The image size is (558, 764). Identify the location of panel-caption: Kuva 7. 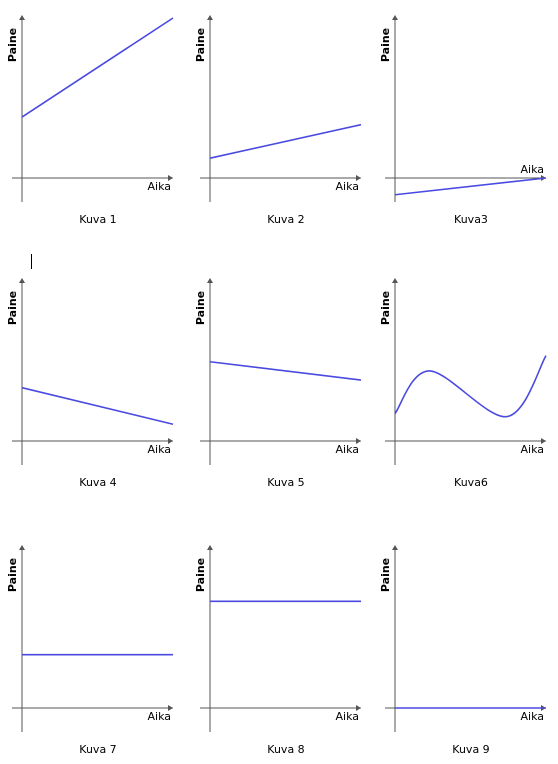
(97, 749).